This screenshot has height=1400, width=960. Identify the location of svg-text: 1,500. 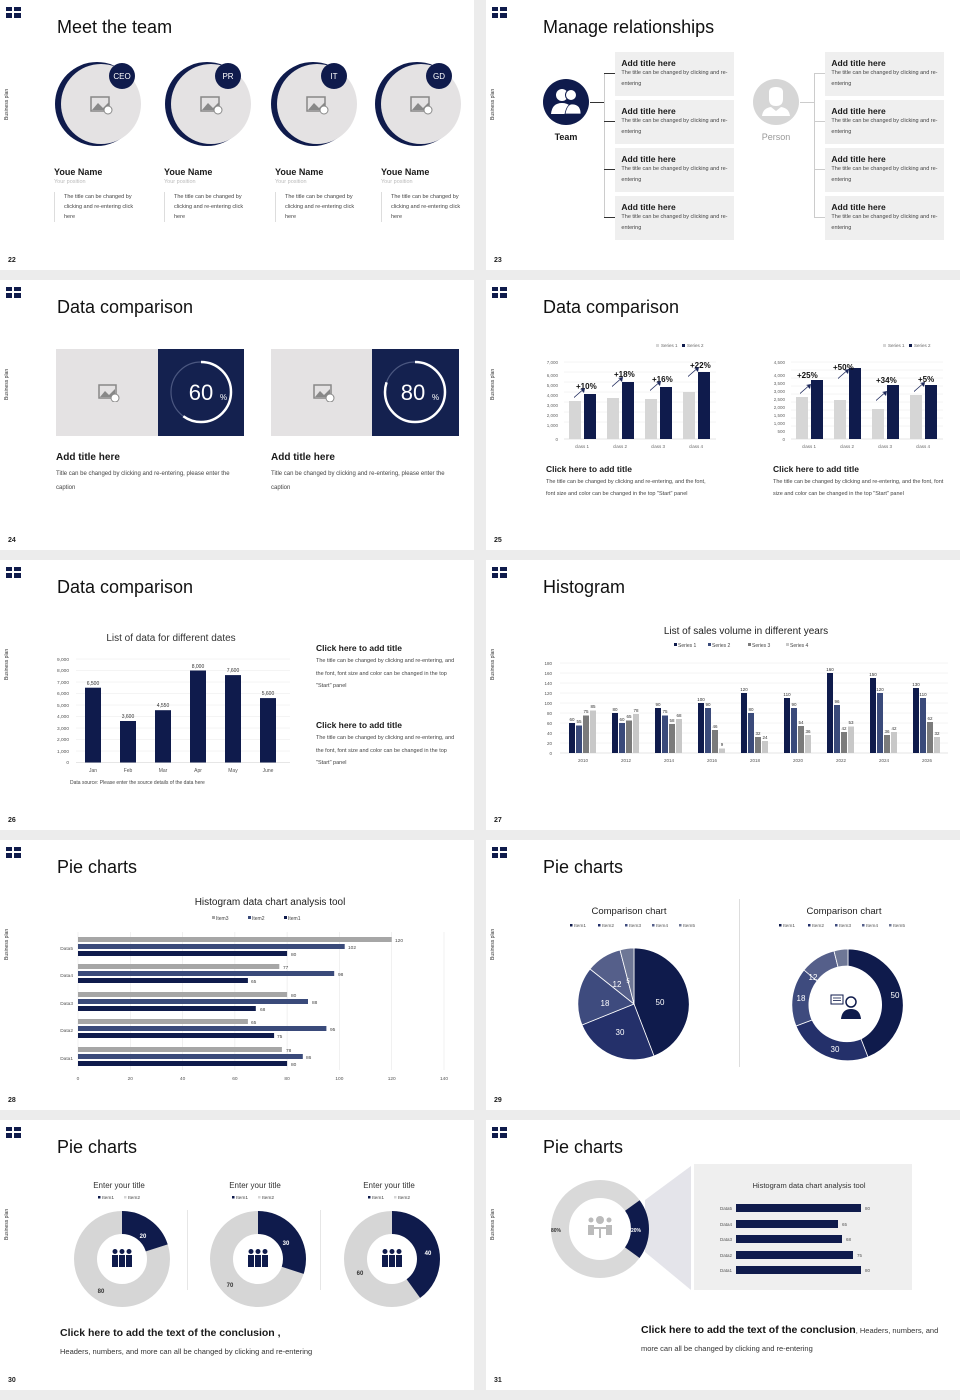
(780, 415).